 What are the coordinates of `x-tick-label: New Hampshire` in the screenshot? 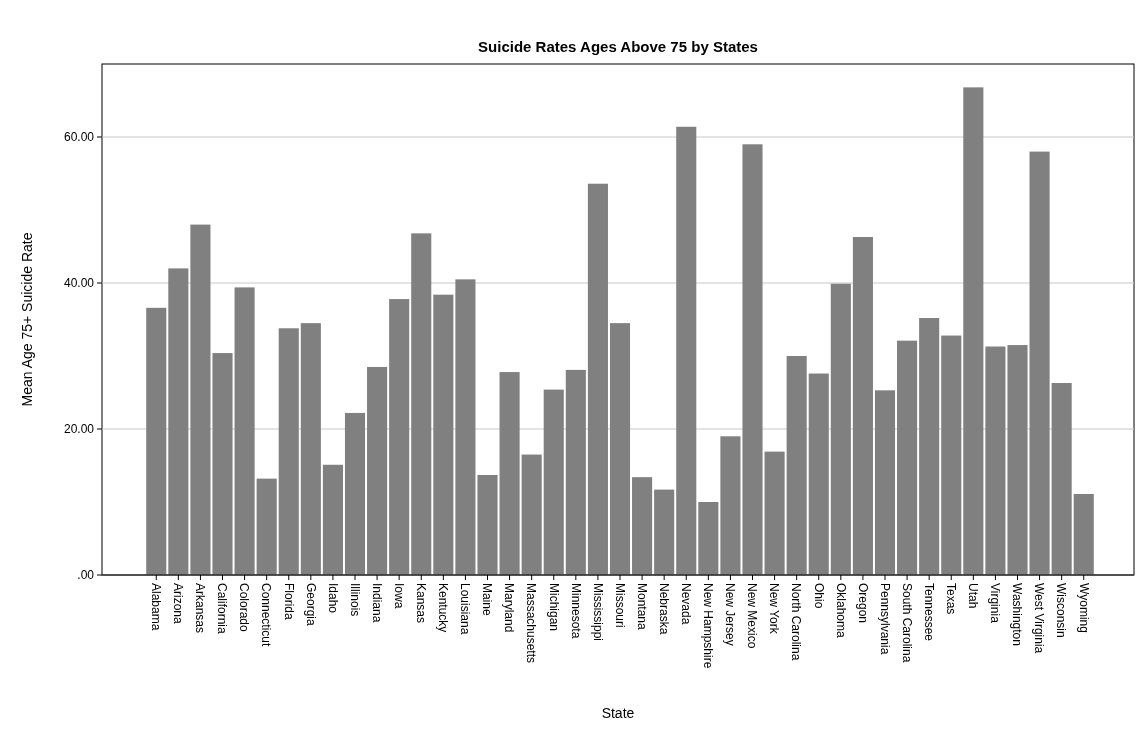 It's located at (708, 626).